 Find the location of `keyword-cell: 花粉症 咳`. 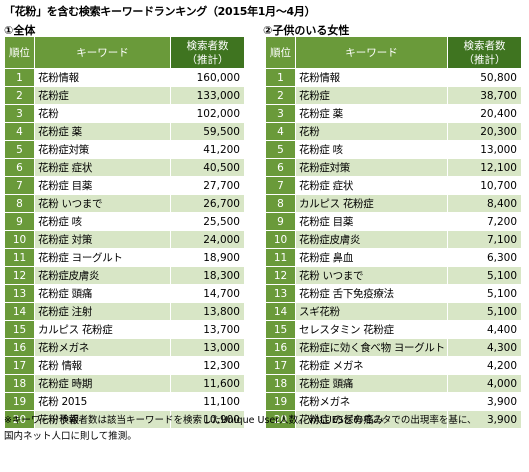

keyword-cell: 花粉症 咳 is located at coordinates (371, 149).